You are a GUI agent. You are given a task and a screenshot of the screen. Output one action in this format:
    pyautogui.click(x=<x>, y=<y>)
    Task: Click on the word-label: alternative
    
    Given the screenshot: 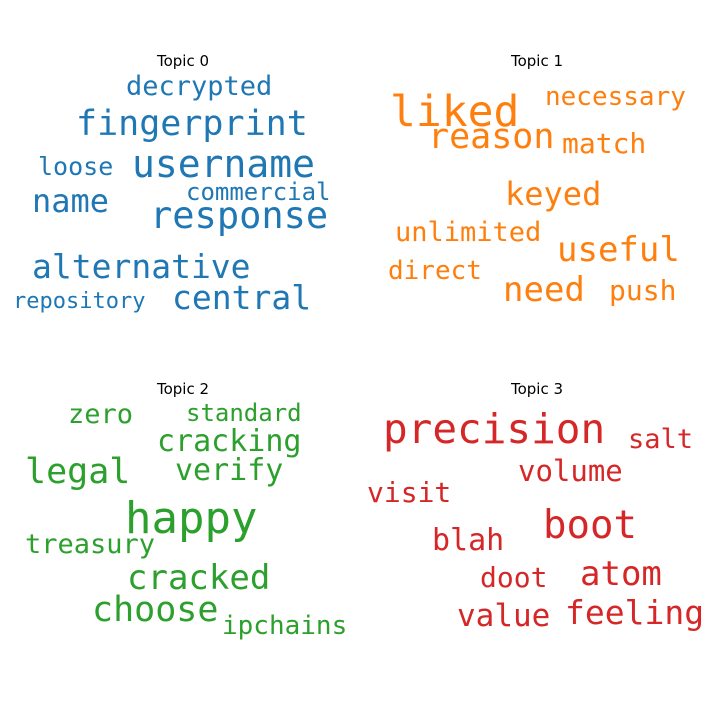 What is the action you would take?
    pyautogui.click(x=141, y=266)
    